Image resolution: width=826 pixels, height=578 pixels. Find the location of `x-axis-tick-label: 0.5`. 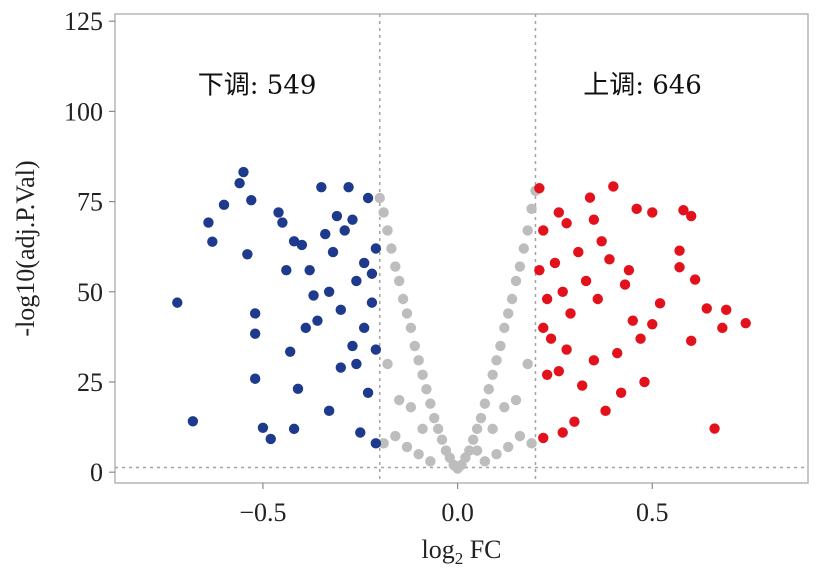

x-axis-tick-label: 0.5 is located at coordinates (652, 512).